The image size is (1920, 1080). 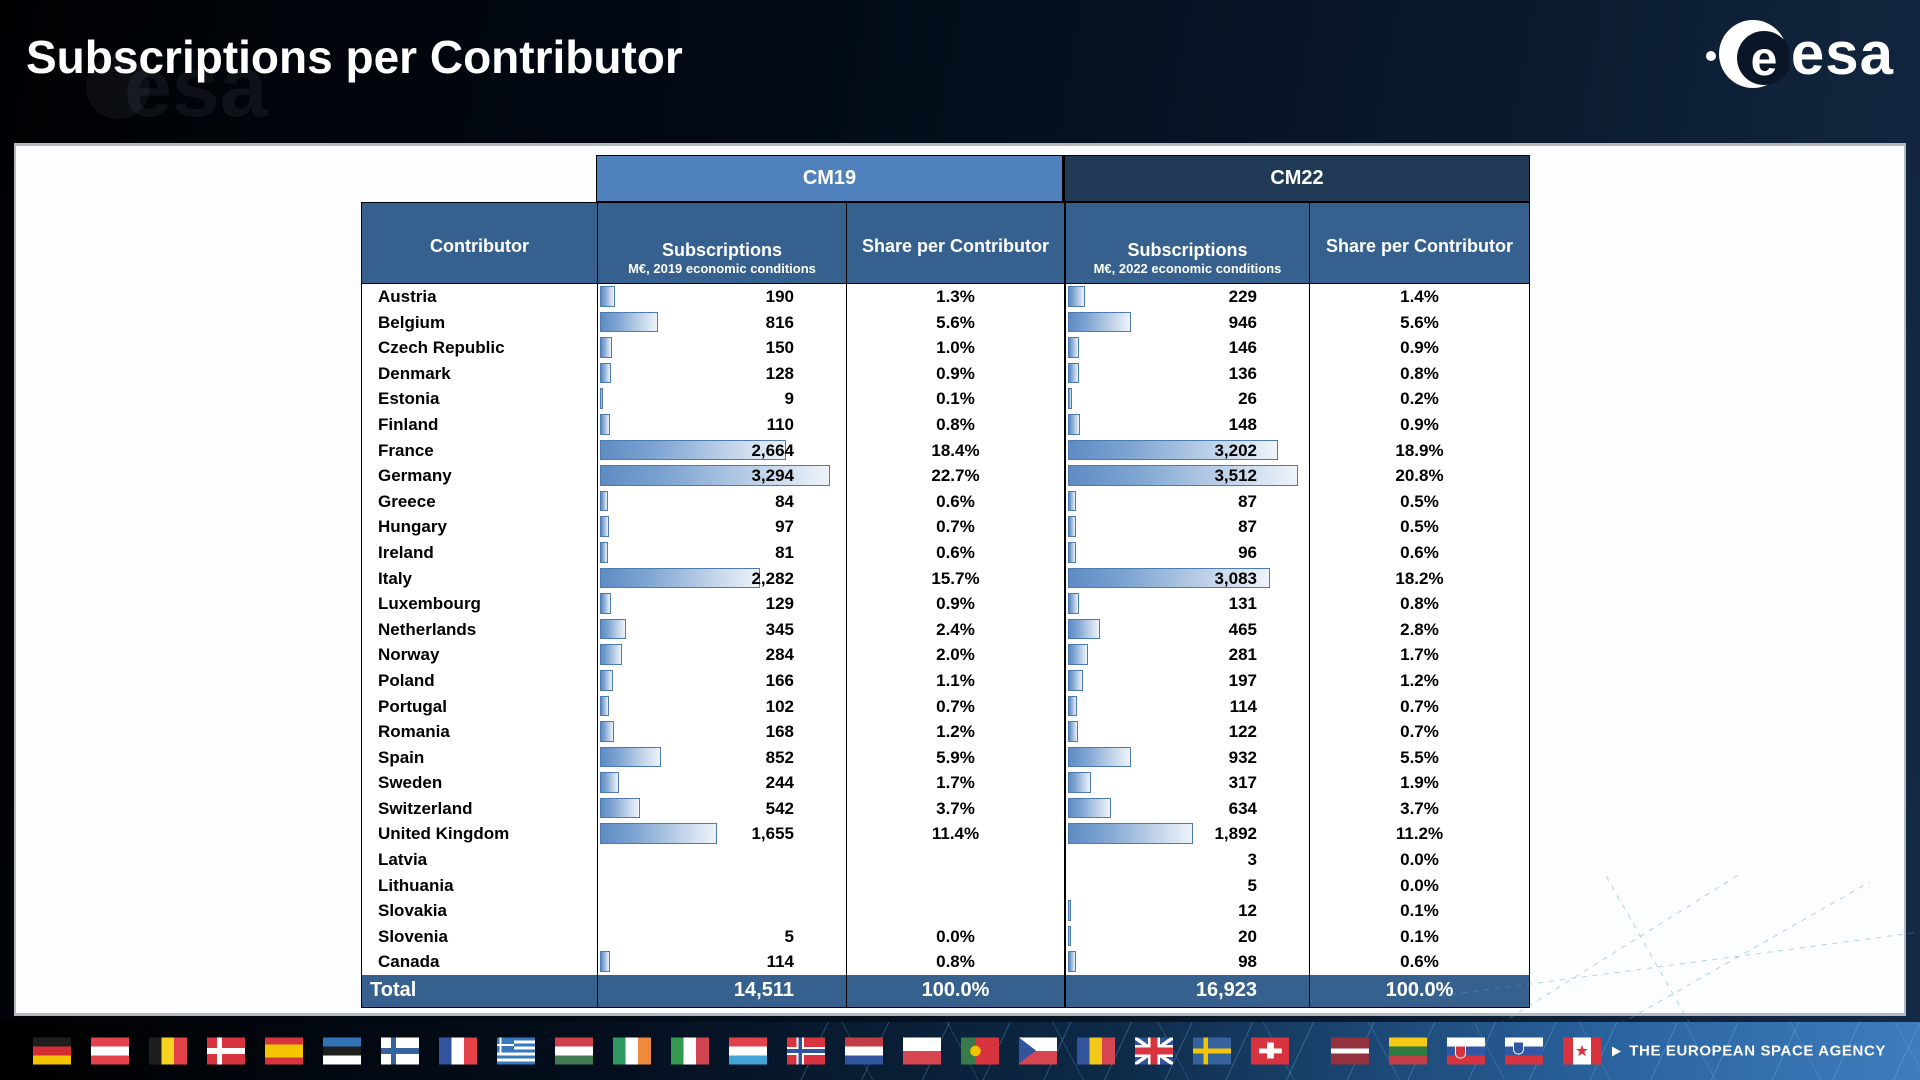 I want to click on subscriptions-value-cm19: 84, so click(x=784, y=501).